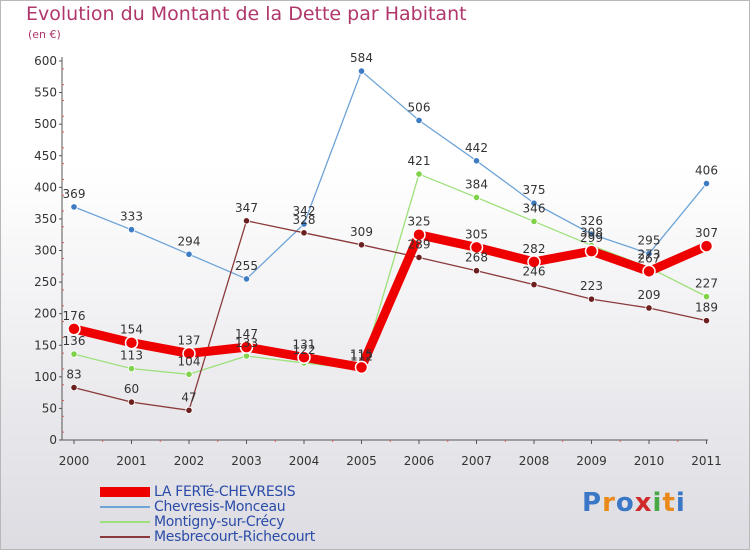 Image resolution: width=750 pixels, height=550 pixels. What do you see at coordinates (131, 461) in the screenshot?
I see `x-tick-label: 2001` at bounding box center [131, 461].